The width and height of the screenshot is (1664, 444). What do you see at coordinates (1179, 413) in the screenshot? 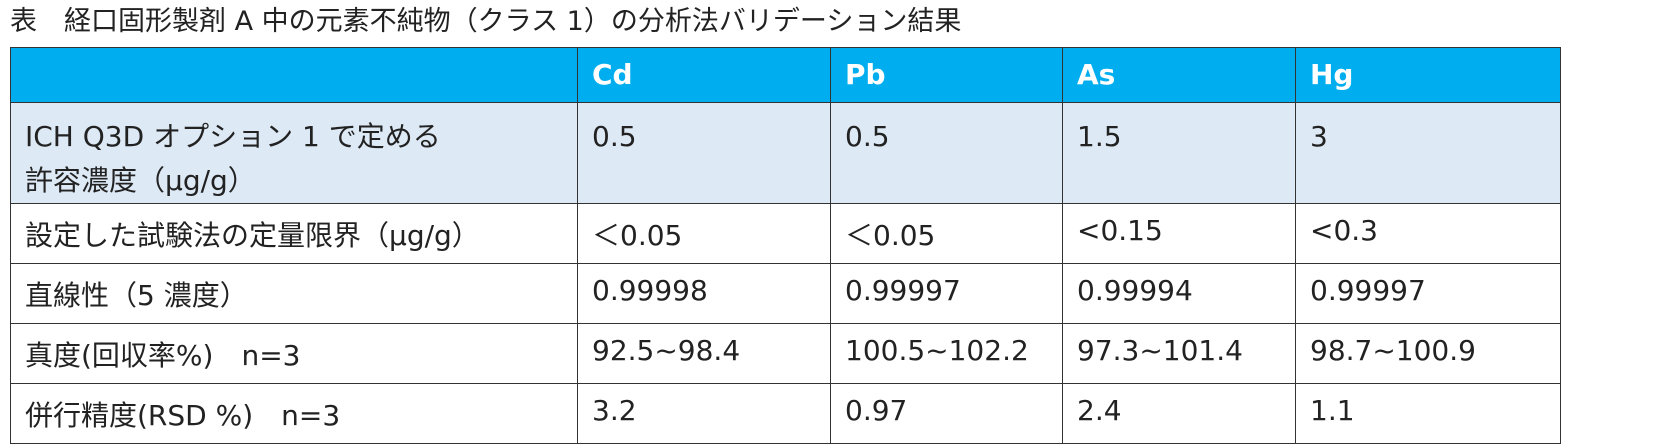
I see `cell: 2.4` at bounding box center [1179, 413].